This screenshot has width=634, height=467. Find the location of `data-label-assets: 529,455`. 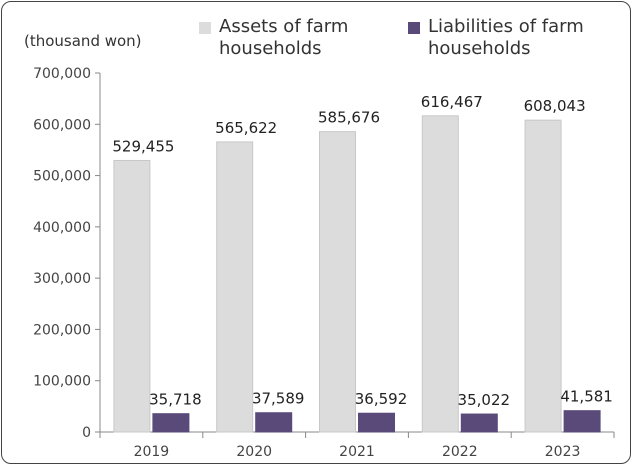

data-label-assets: 529,455 is located at coordinates (143, 146).